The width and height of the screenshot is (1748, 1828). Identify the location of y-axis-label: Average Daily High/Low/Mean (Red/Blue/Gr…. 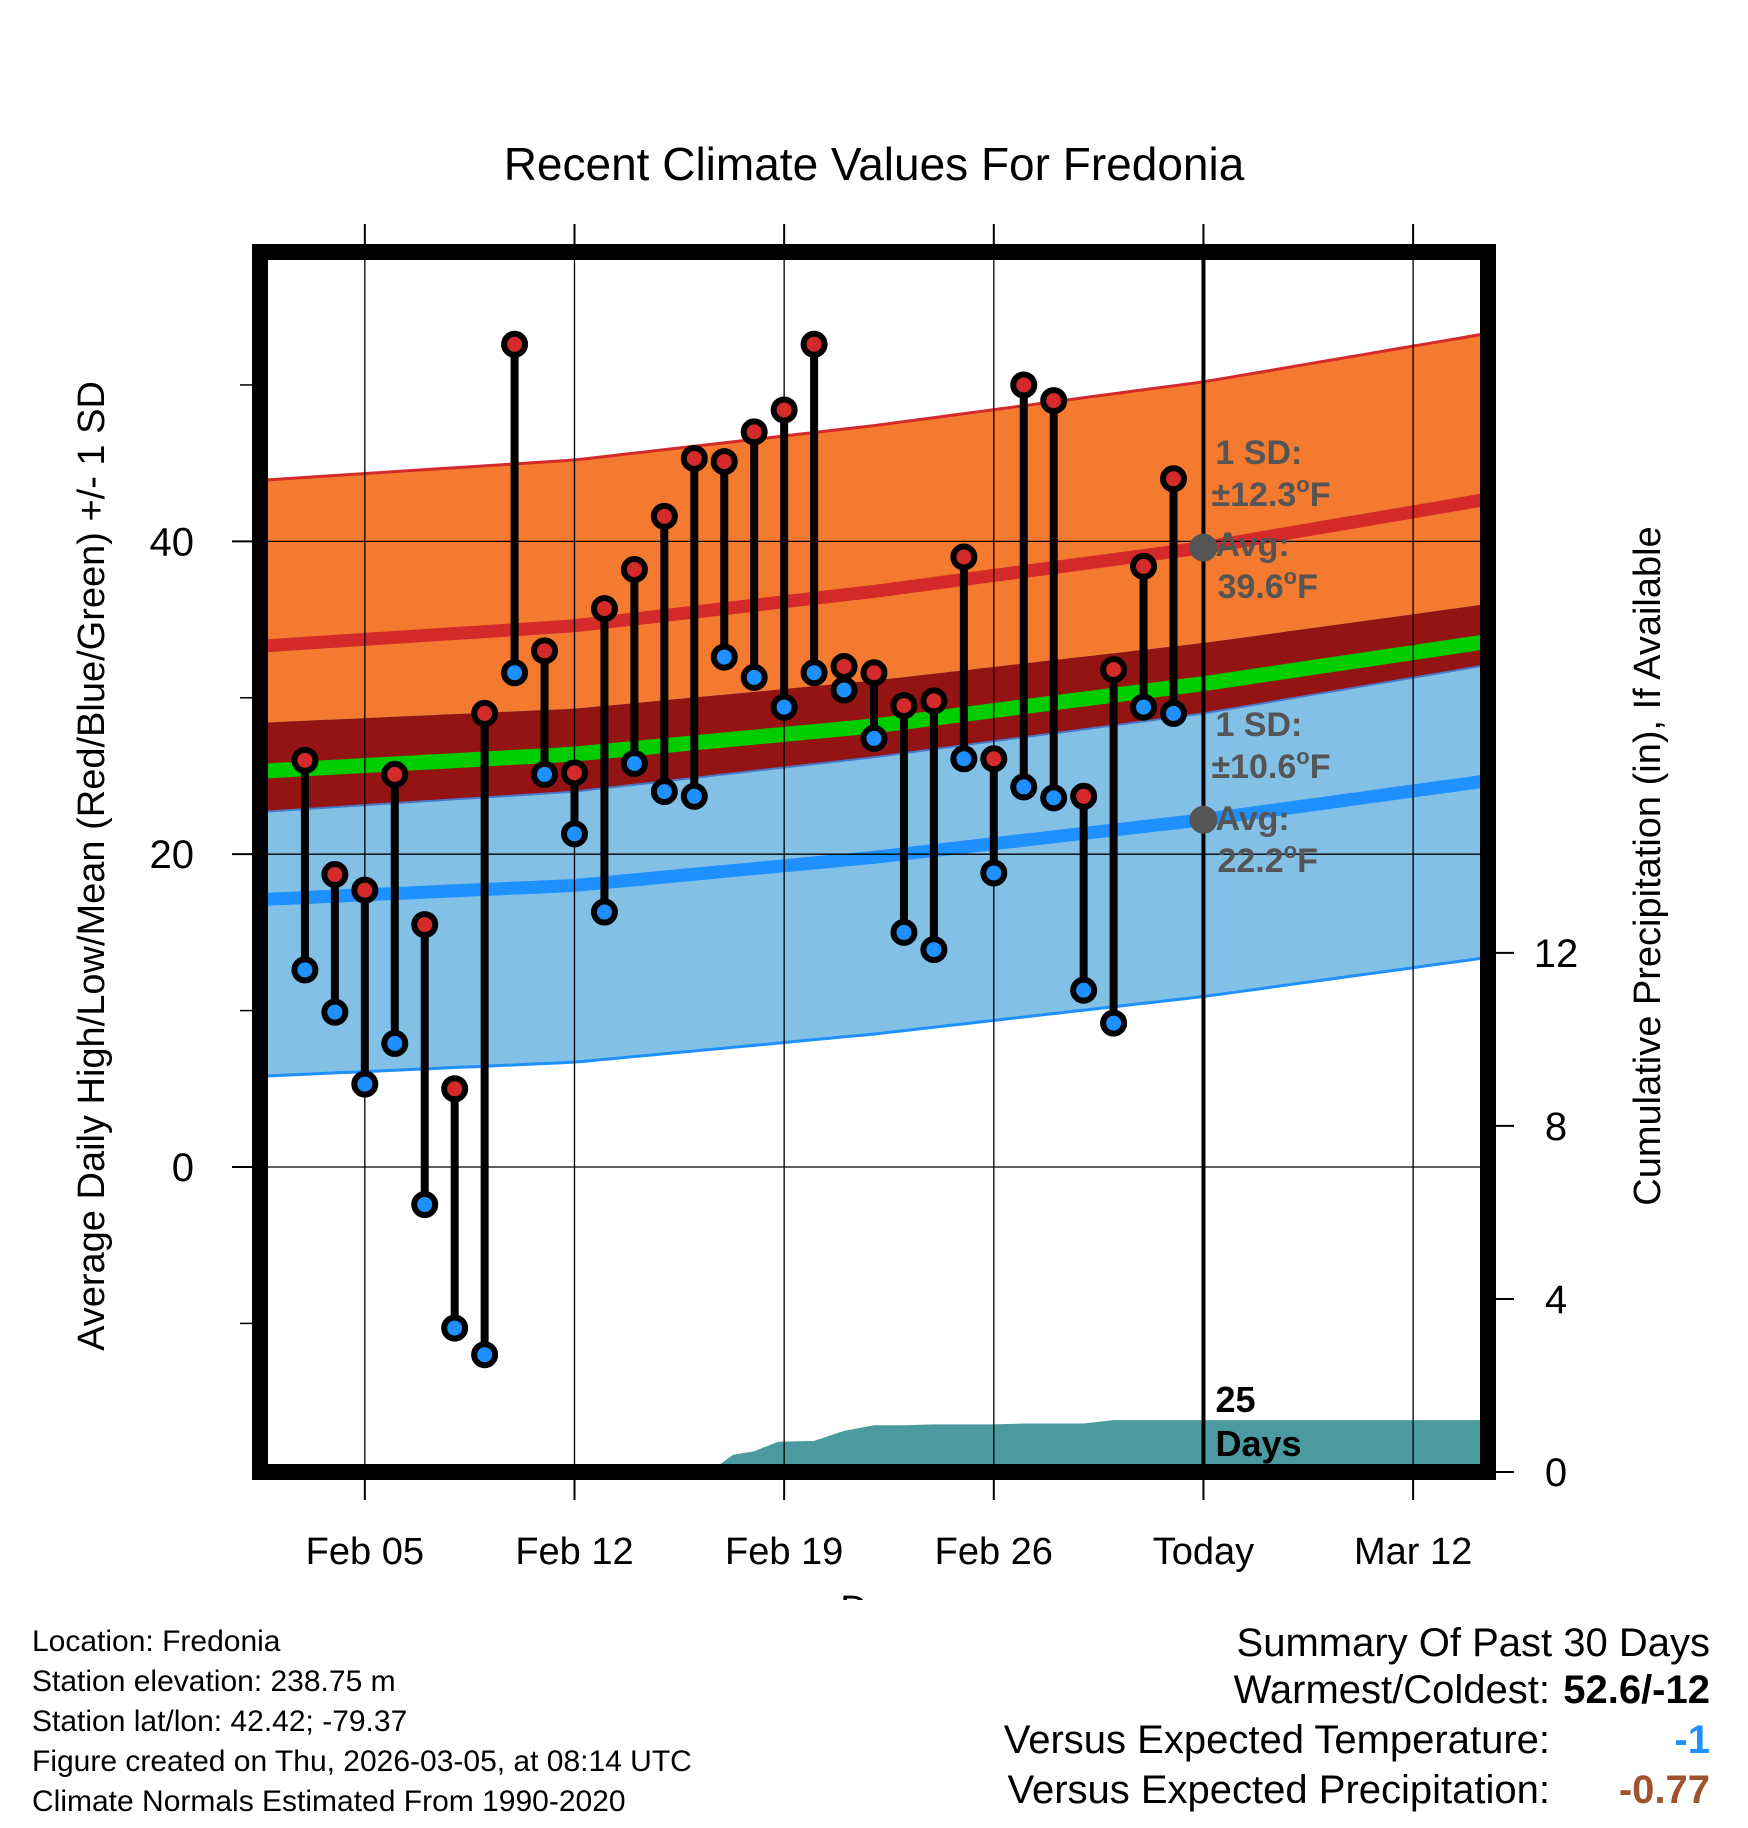
(92, 866).